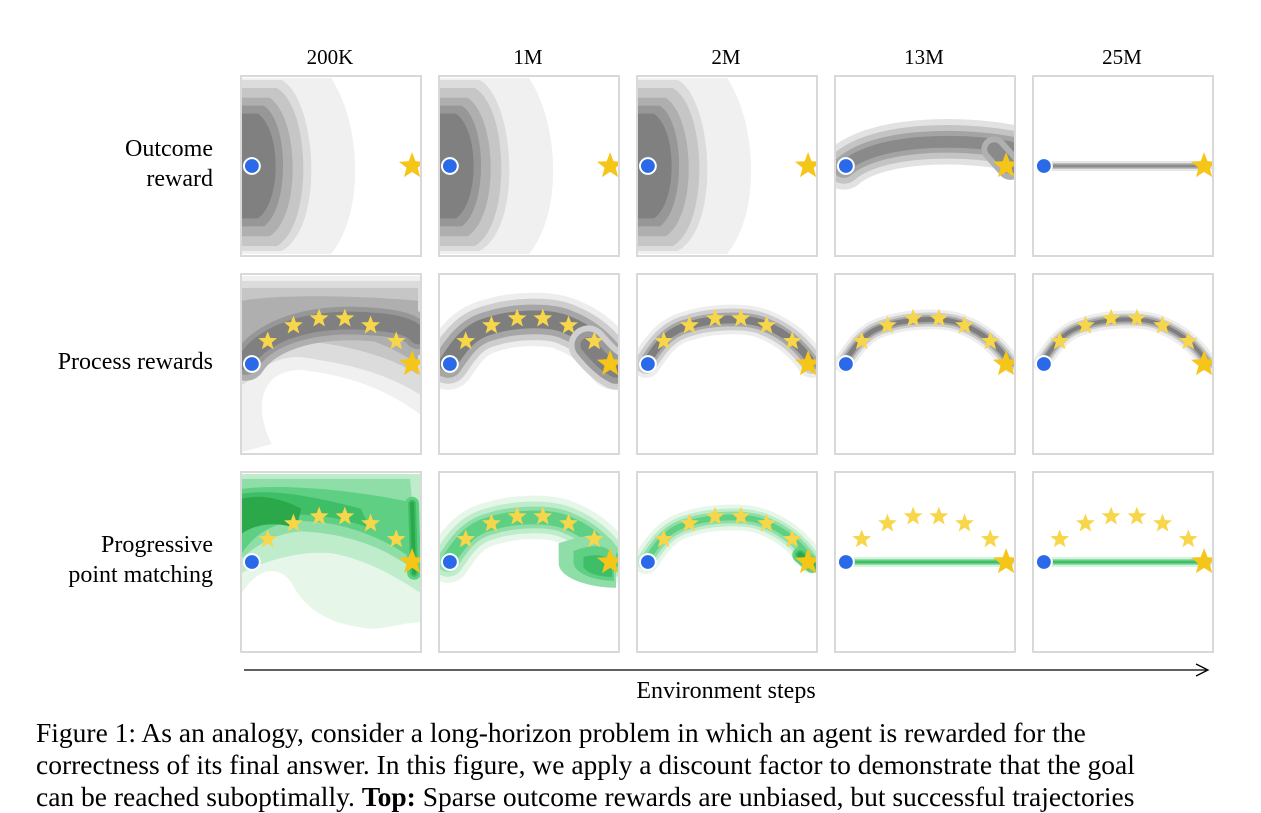 Image resolution: width=1261 pixels, height=813 pixels. What do you see at coordinates (924, 57) in the screenshot?
I see `column-label-13m: 13M` at bounding box center [924, 57].